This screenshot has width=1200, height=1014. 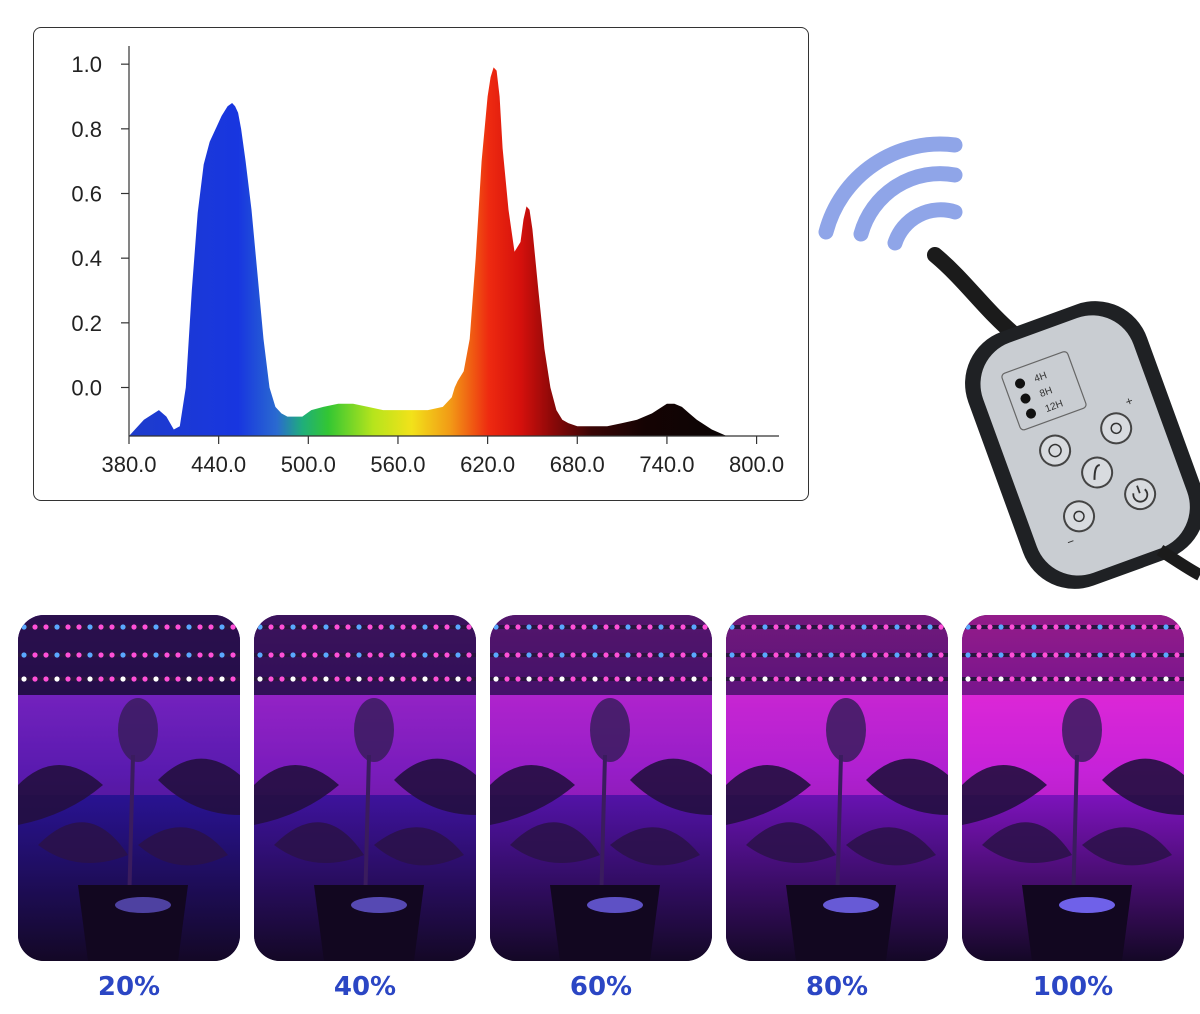 What do you see at coordinates (86, 258) in the screenshot?
I see `y-tick-label: 0.4` at bounding box center [86, 258].